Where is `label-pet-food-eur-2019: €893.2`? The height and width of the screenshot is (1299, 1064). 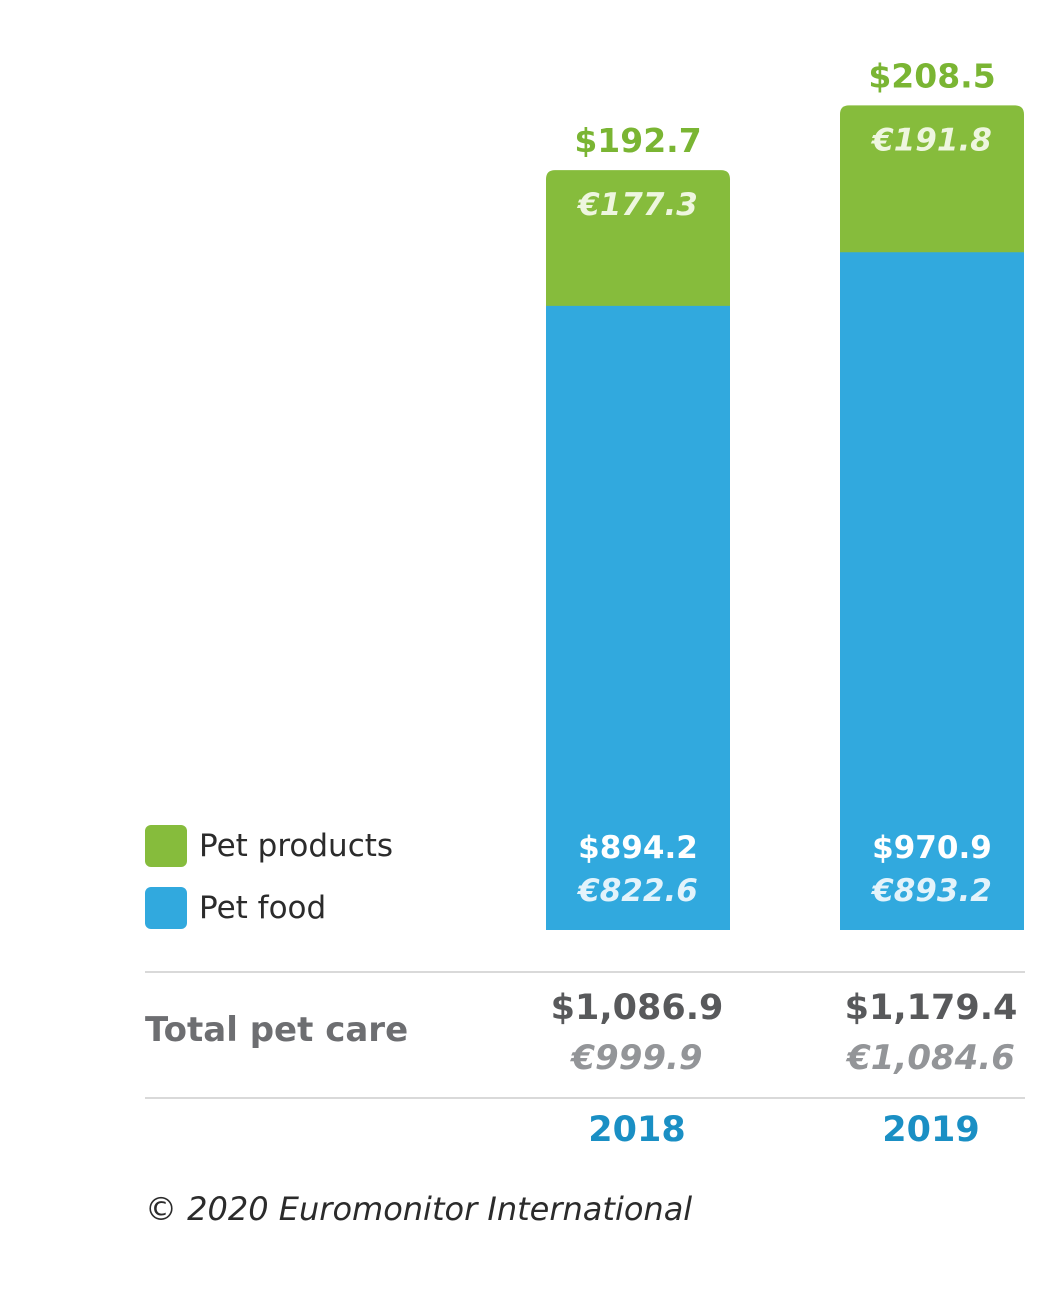 label-pet-food-eur-2019: €893.2 is located at coordinates (931, 891).